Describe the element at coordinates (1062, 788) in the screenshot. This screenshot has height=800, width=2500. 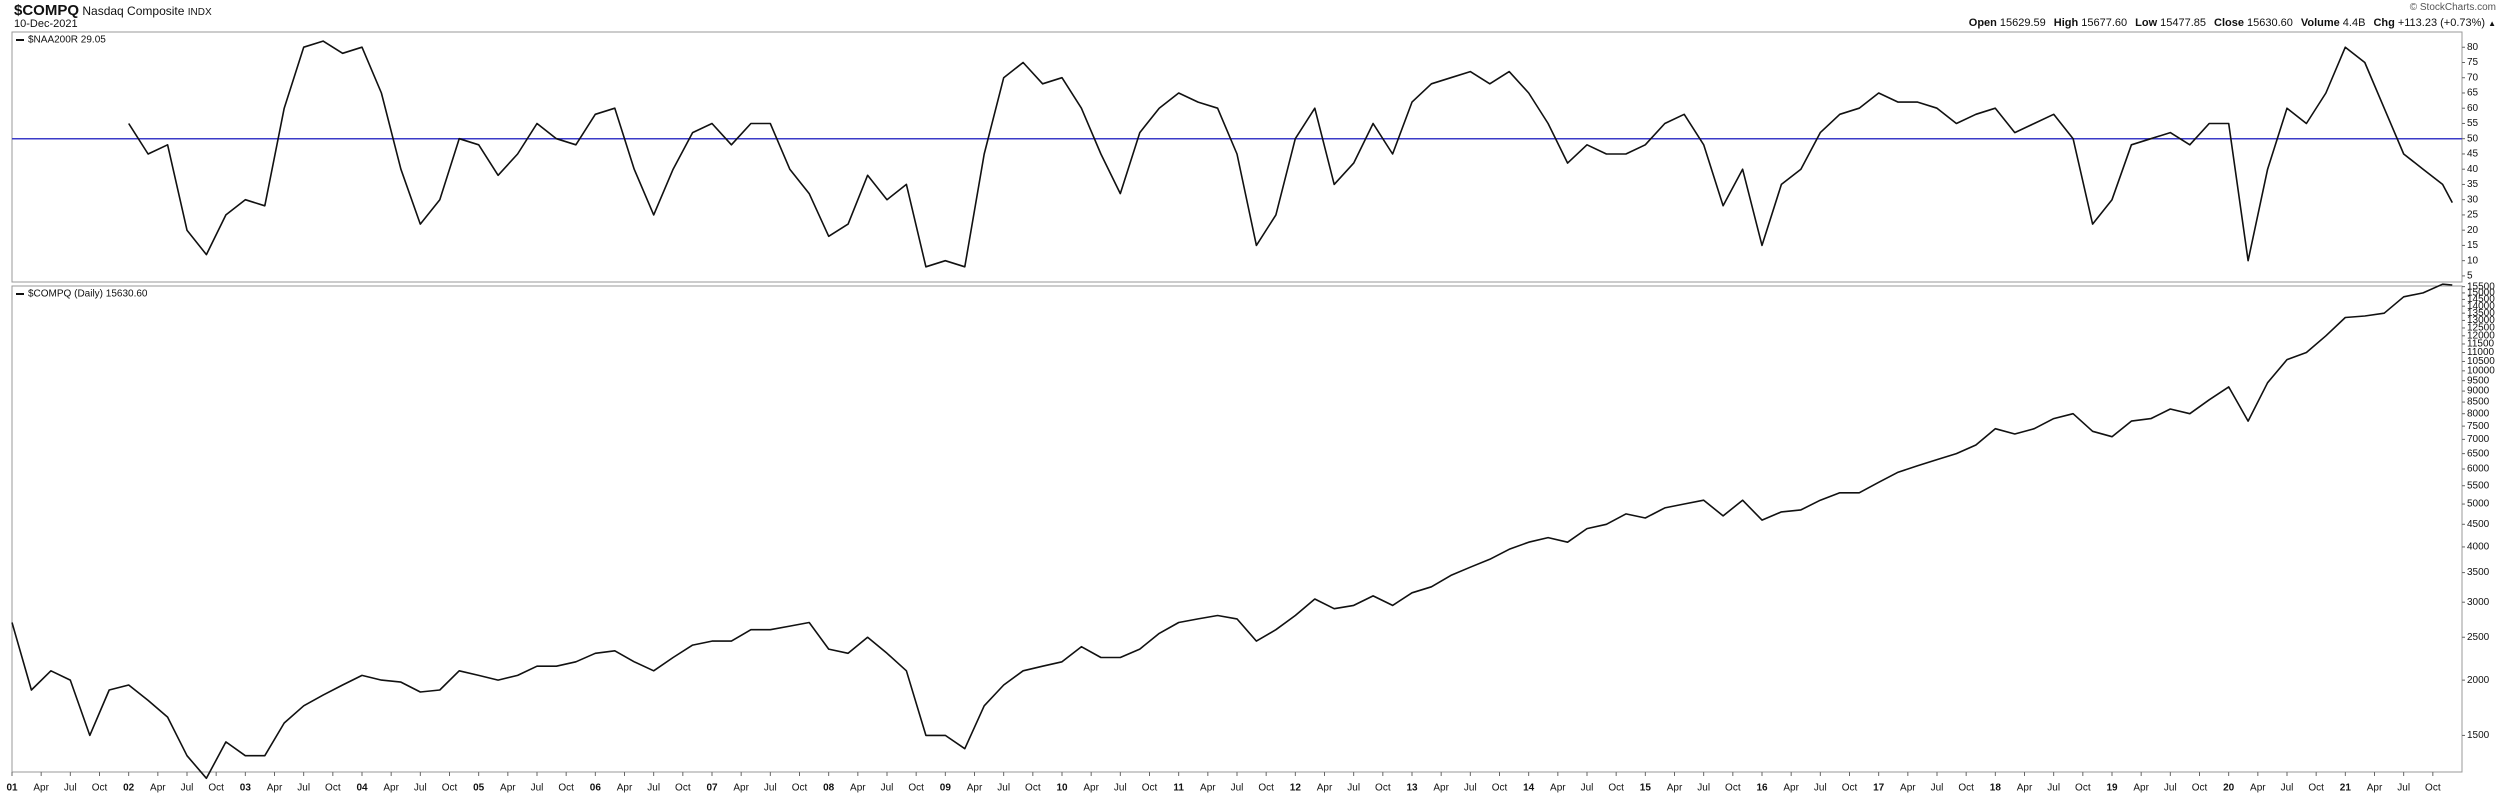
I see `x-tick-label: 10` at that location.